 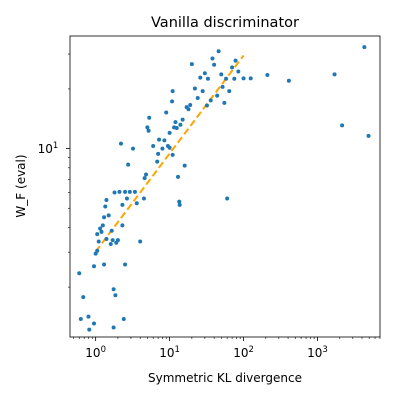 What do you see at coordinates (317, 352) in the screenshot?
I see `x-tick-label: 103` at bounding box center [317, 352].